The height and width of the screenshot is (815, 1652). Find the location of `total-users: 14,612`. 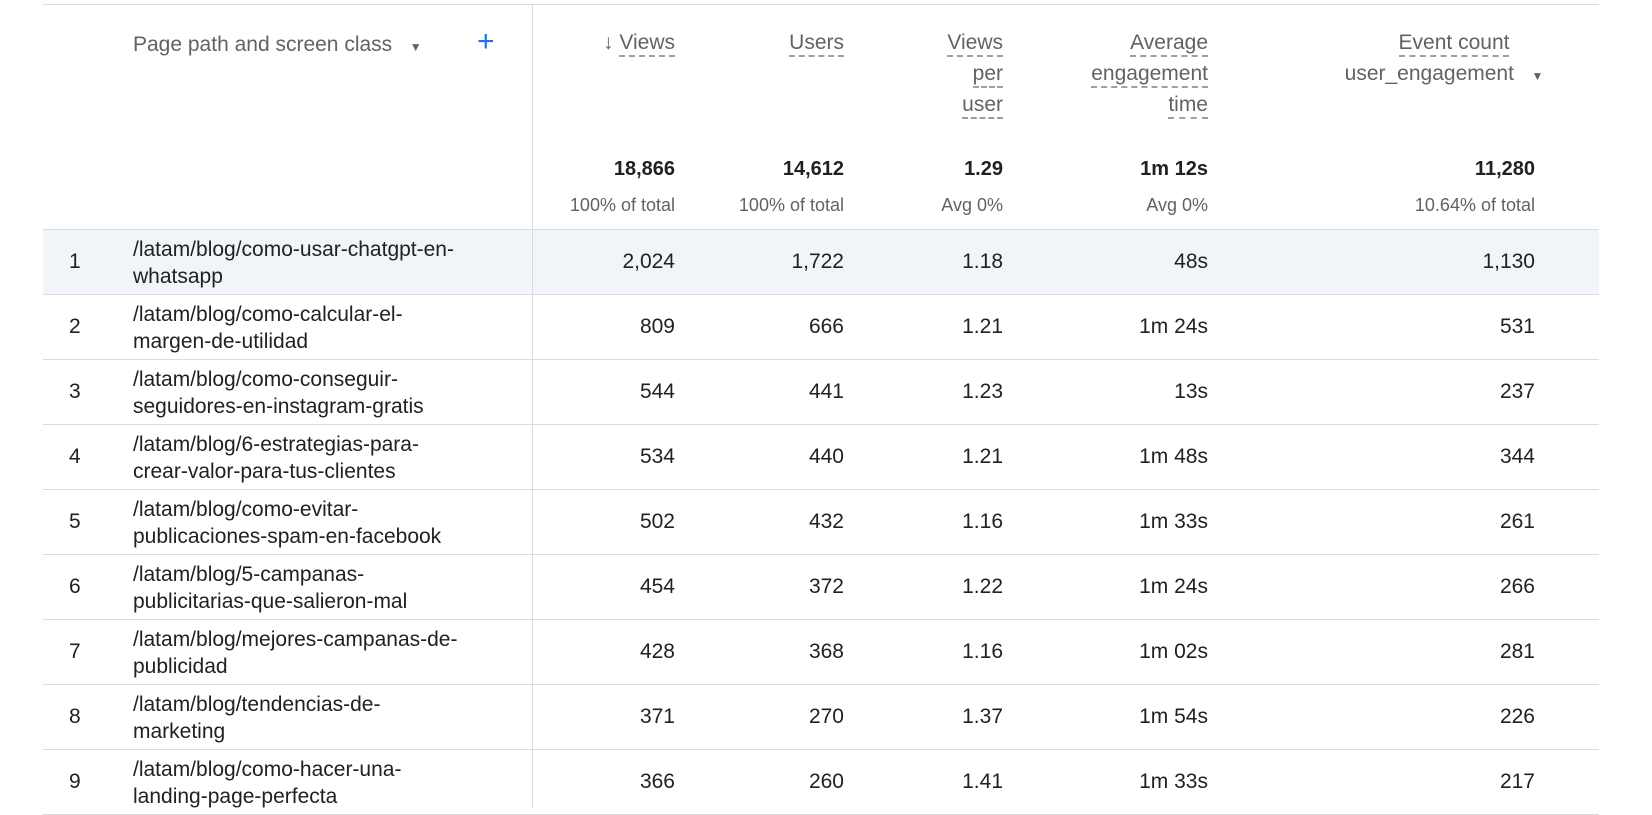

total-users: 14,612 is located at coordinates (813, 169).